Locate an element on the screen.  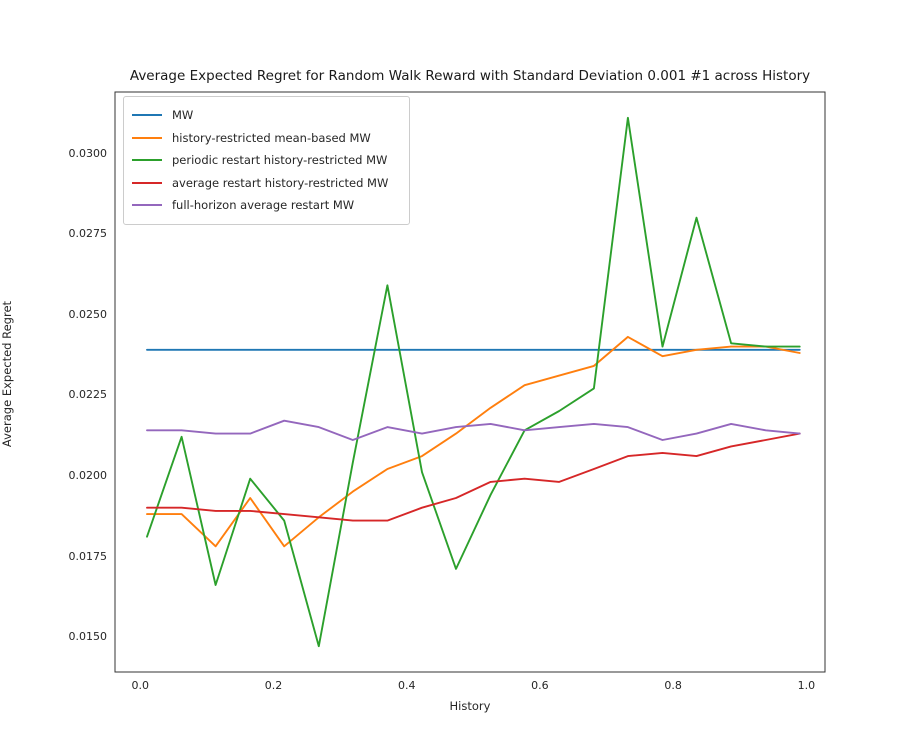
legend-item-periodic-restart-history-restricted-mw: periodic restart history-restricted MW is located at coordinates (265, 160).